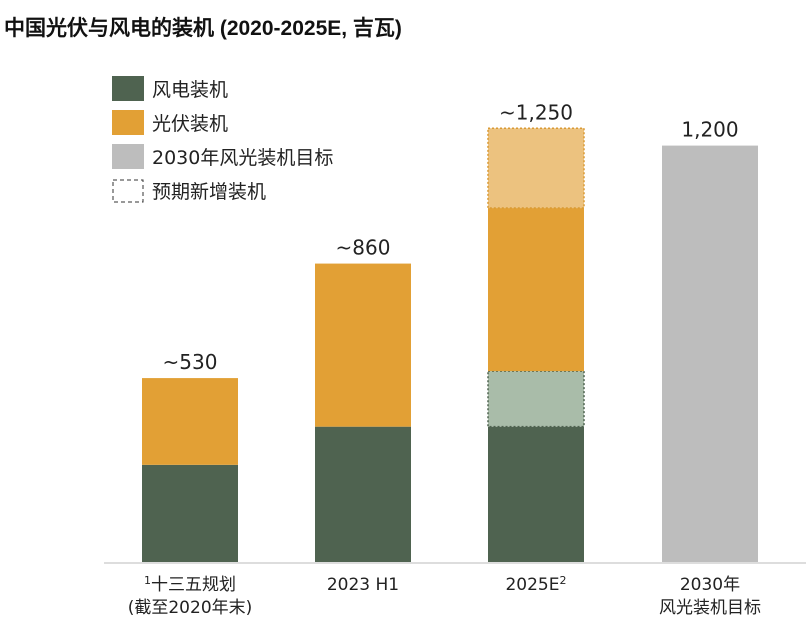 This screenshot has width=808, height=635. Describe the element at coordinates (709, 130) in the screenshot. I see `total-label-3: 1,200` at that location.